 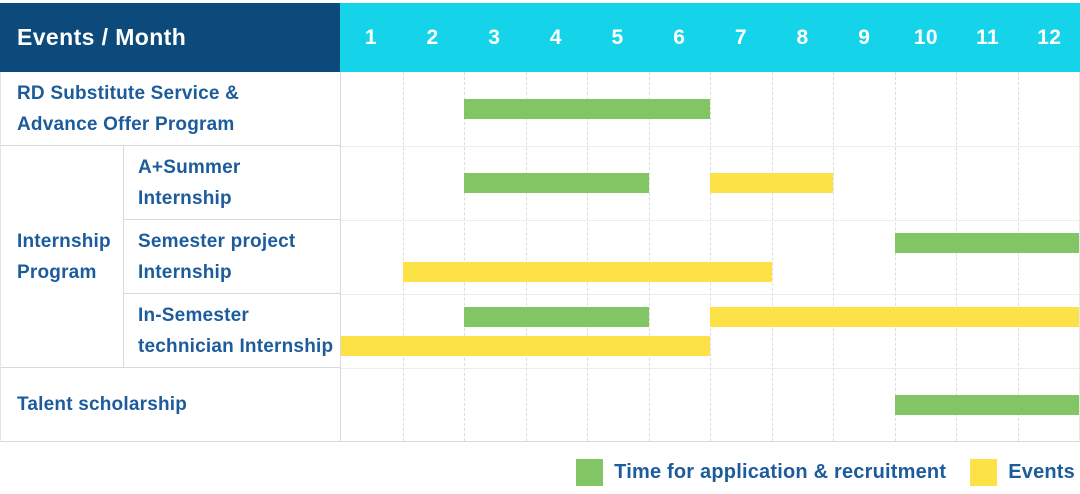 I want to click on month-header-cell: 4, so click(x=555, y=37).